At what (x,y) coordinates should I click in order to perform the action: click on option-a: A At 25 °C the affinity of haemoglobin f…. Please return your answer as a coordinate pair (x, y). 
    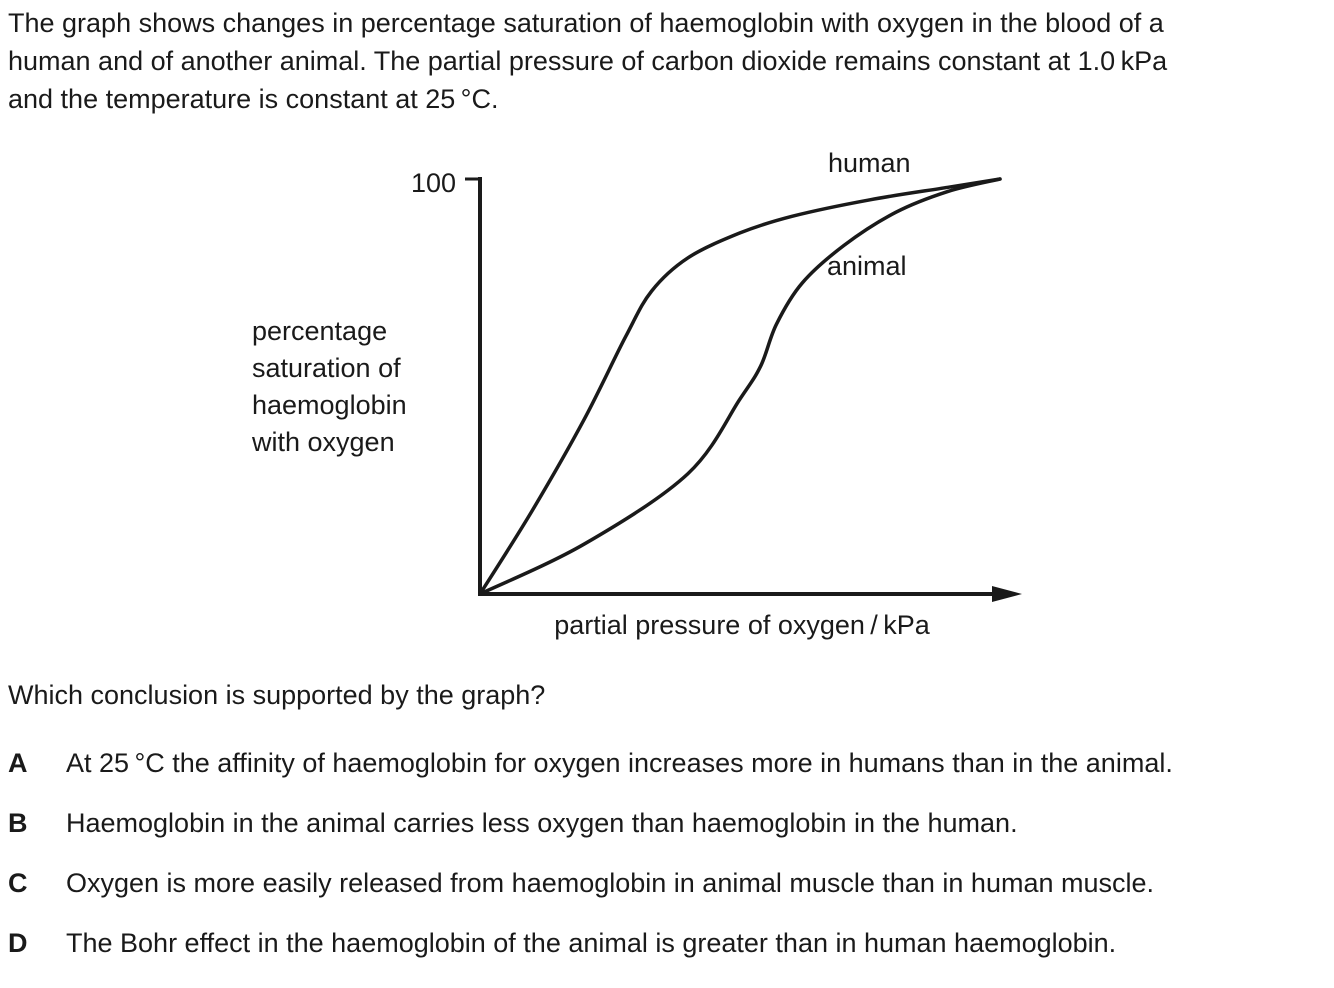
    Looking at the image, I should click on (590, 778).